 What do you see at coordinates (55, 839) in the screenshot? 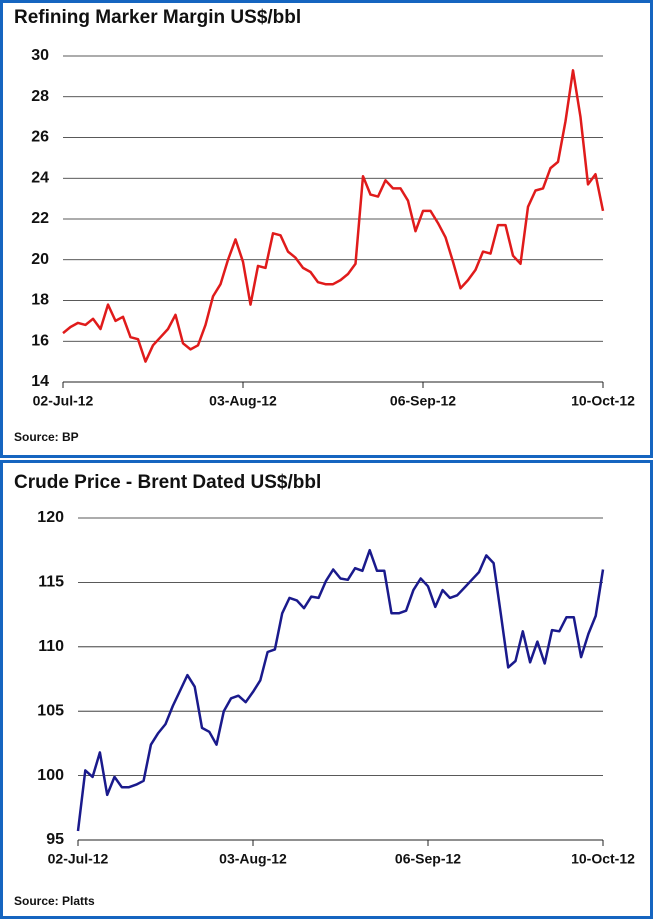
I see `y-tick-label: 95` at bounding box center [55, 839].